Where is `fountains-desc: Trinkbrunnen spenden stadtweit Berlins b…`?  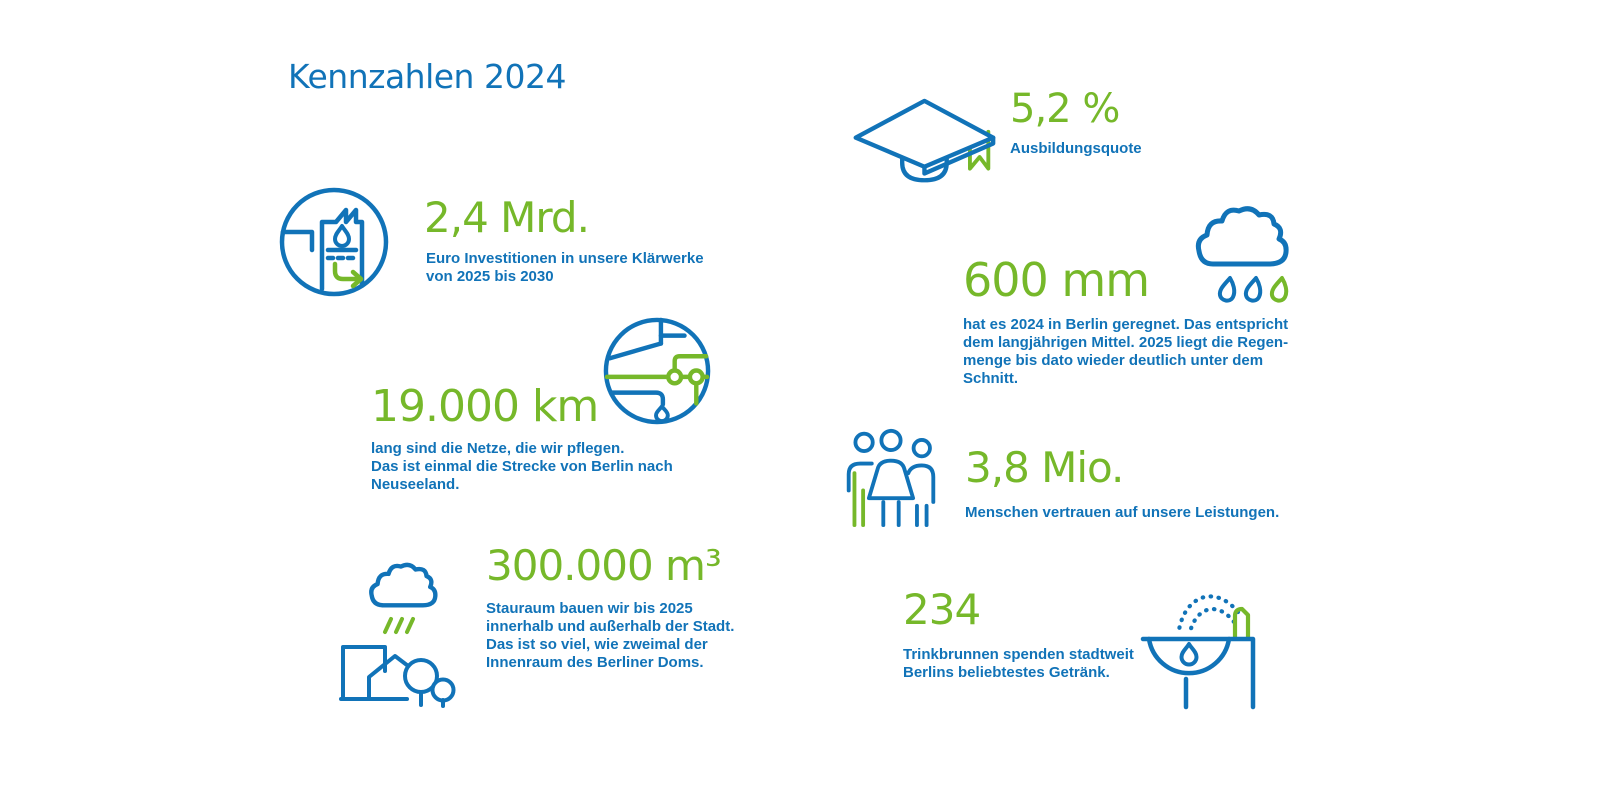
fountains-desc: Trinkbrunnen spenden stadtweit Berlins b… is located at coordinates (1018, 663).